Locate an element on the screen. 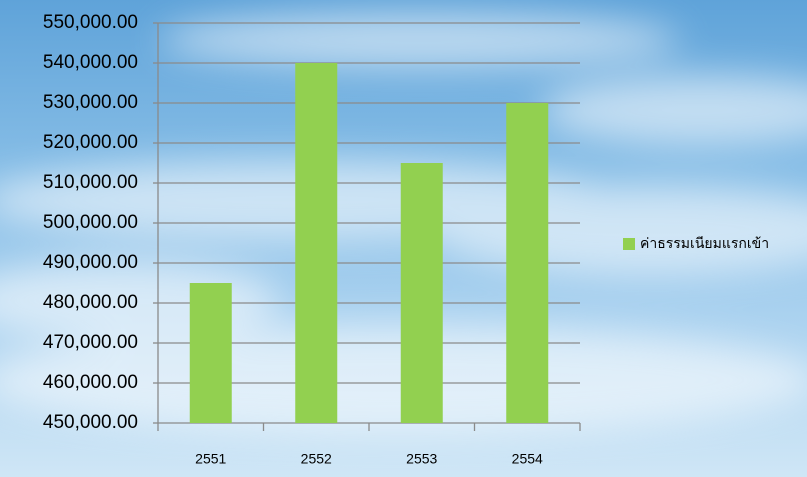 The width and height of the screenshot is (807, 477). legend-swatch is located at coordinates (629, 244).